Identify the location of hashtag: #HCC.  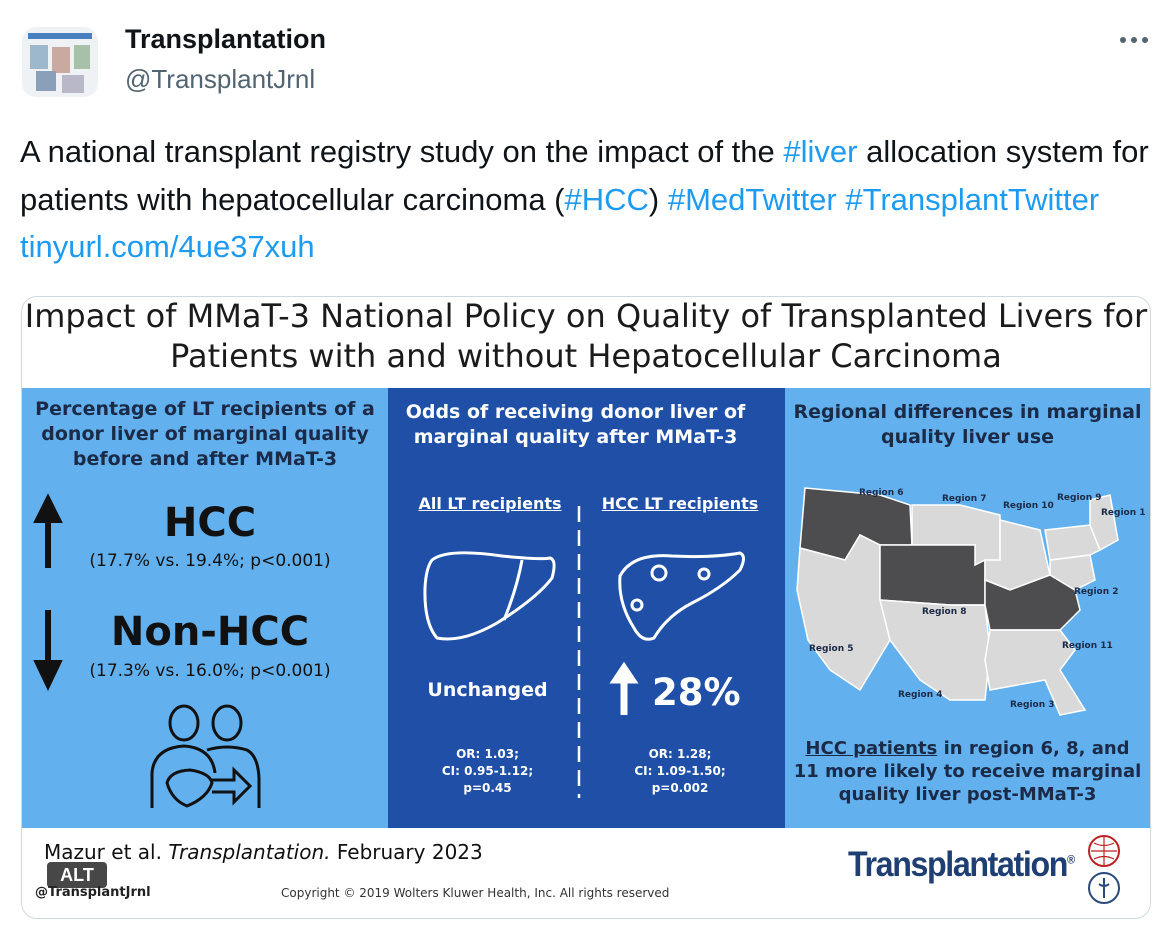
(606, 199).